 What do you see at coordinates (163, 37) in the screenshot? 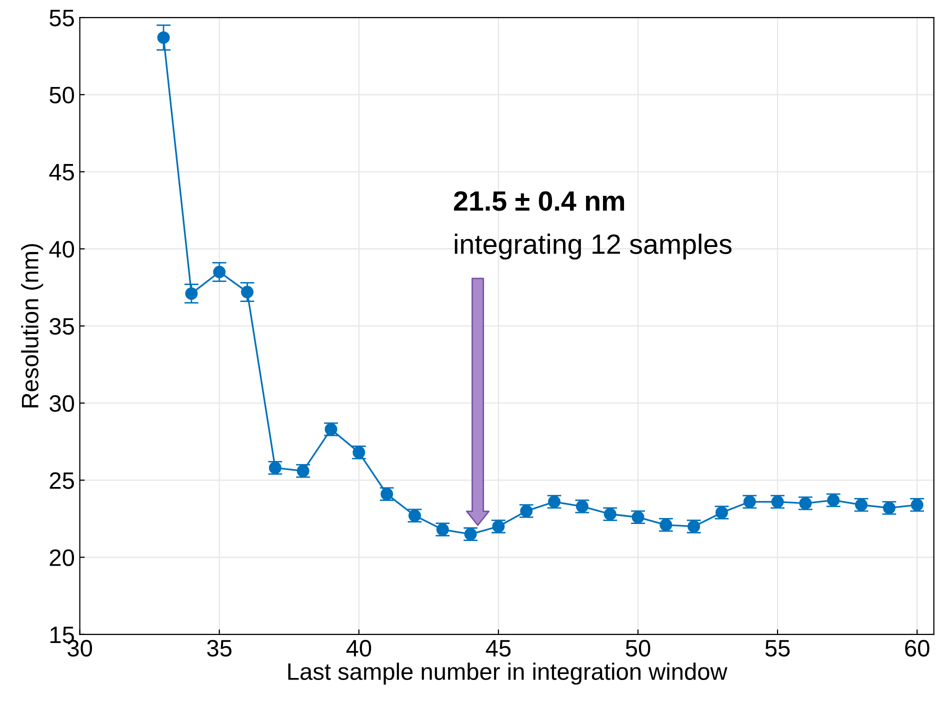
I see `point` at bounding box center [163, 37].